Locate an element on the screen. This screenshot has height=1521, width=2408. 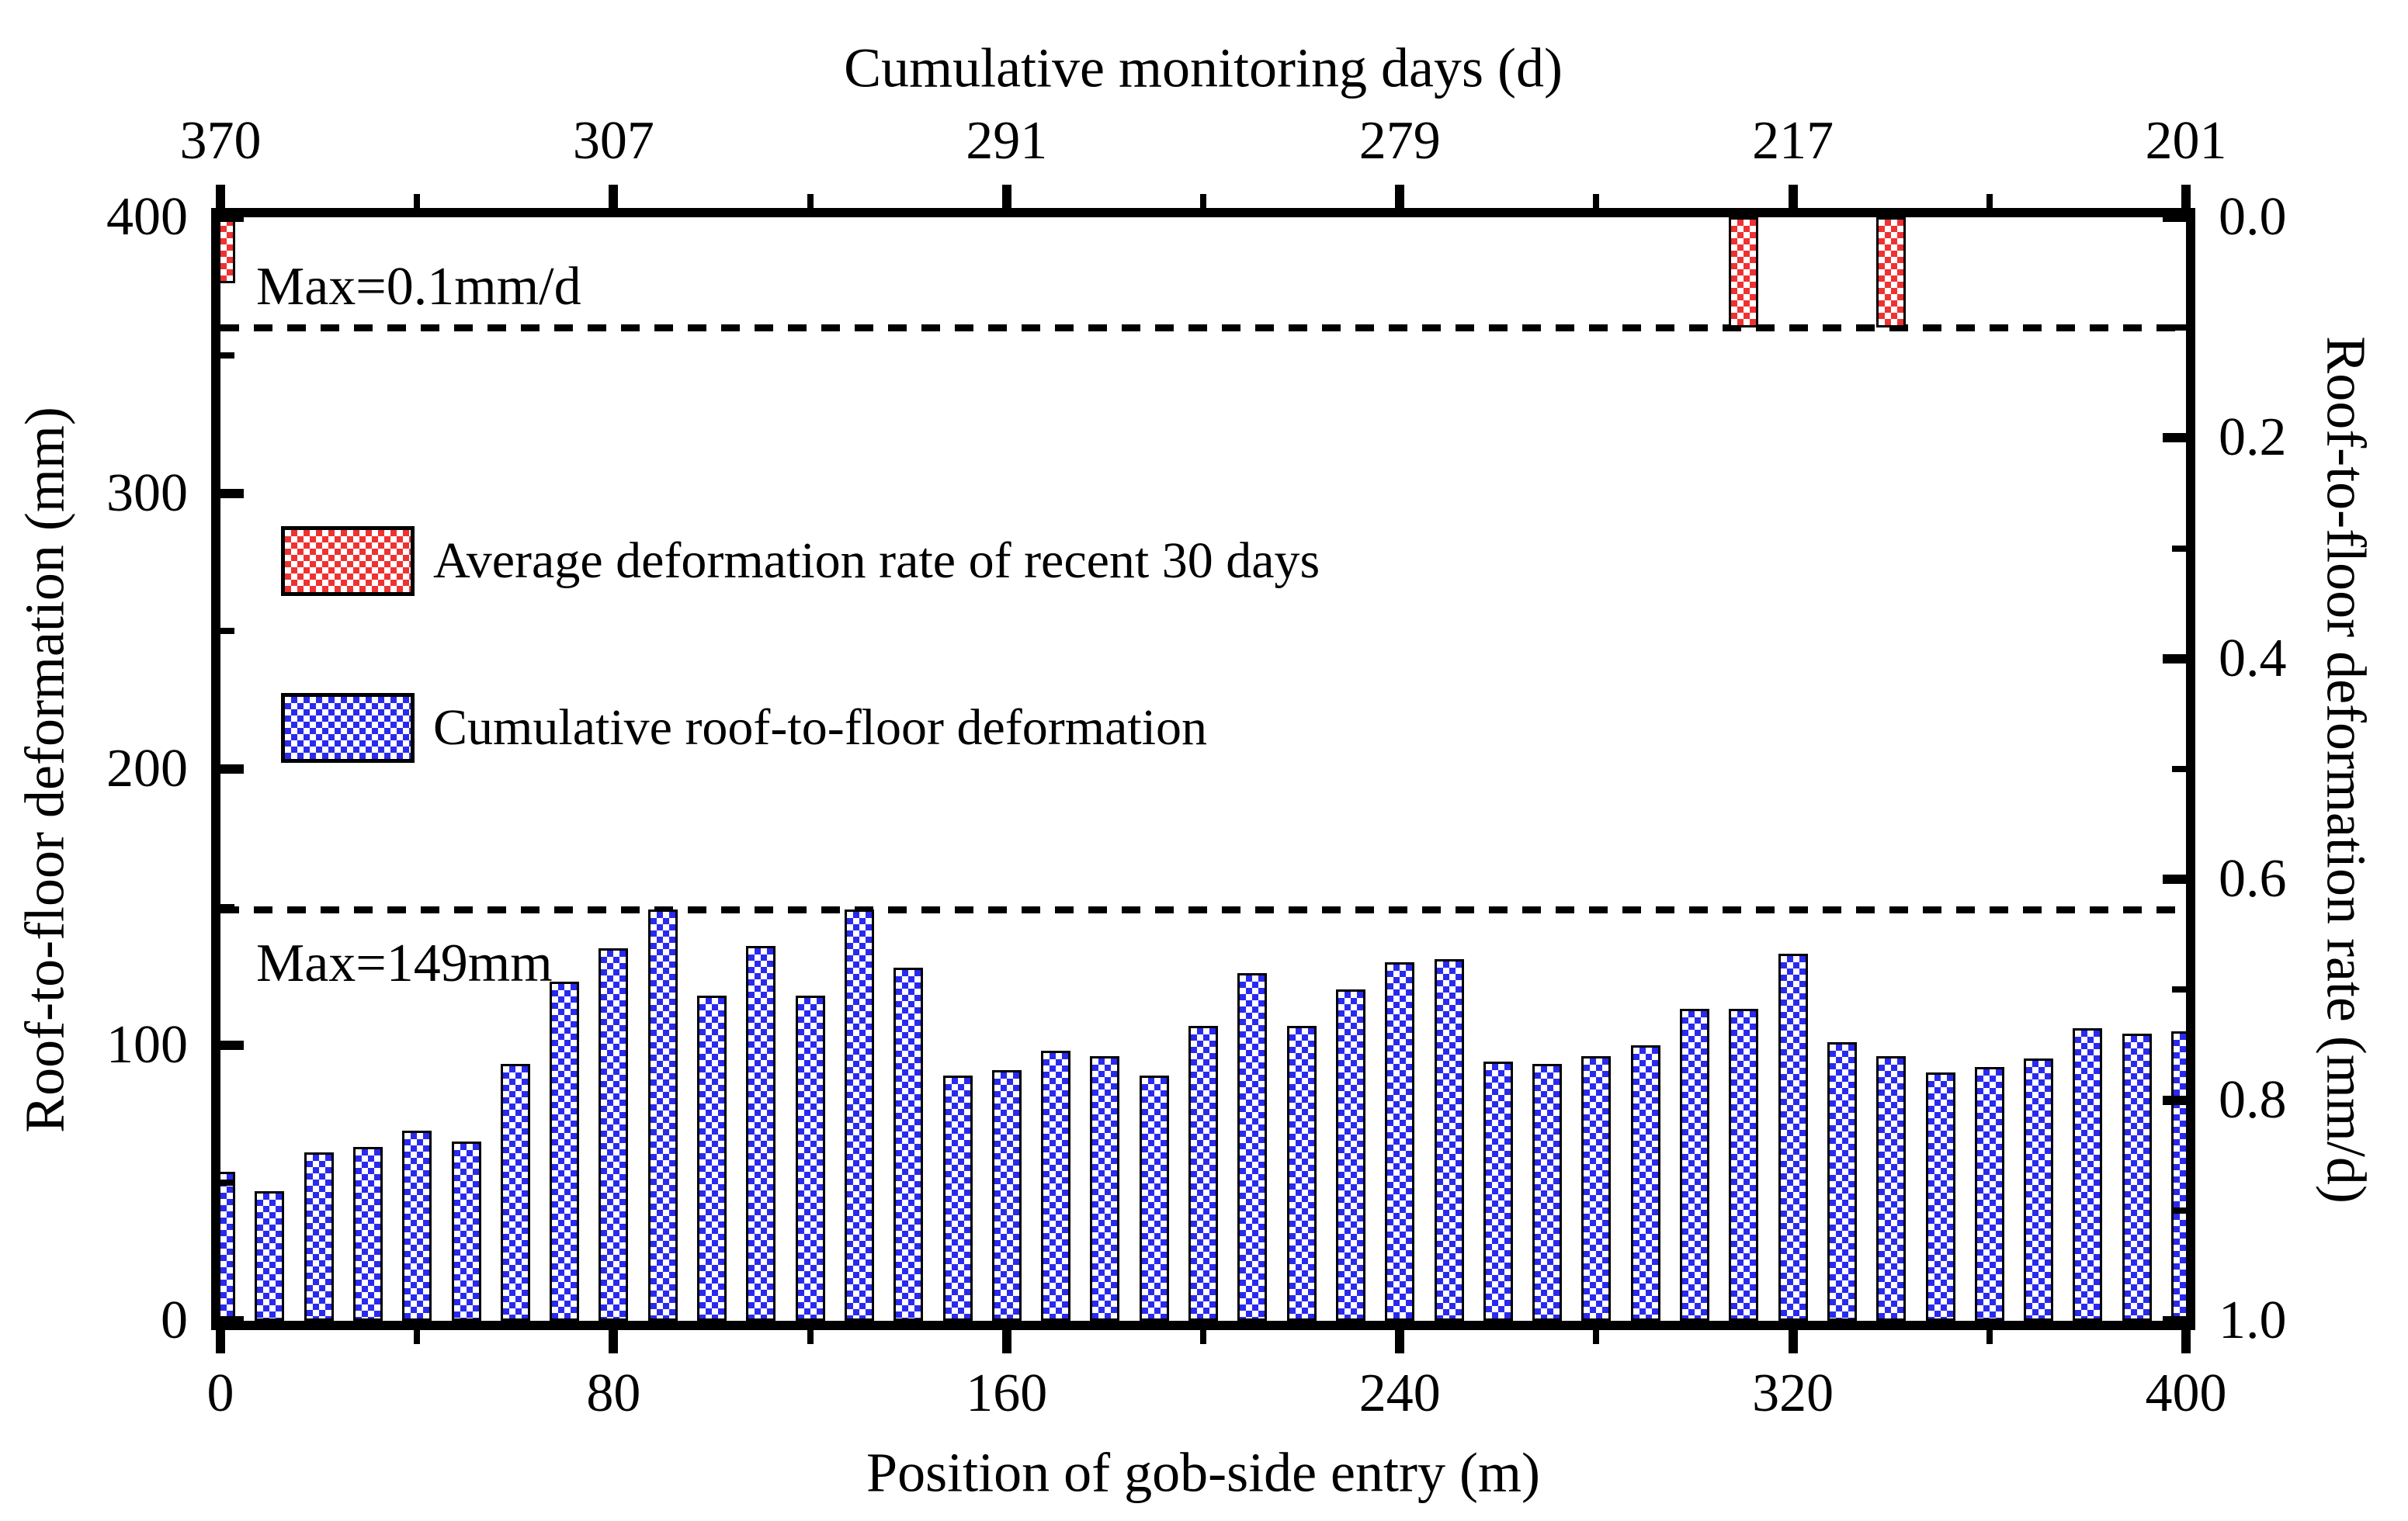
right-axis-title: Roof-to-floor deformation rate (mm/d) is located at coordinates (2346, 770).